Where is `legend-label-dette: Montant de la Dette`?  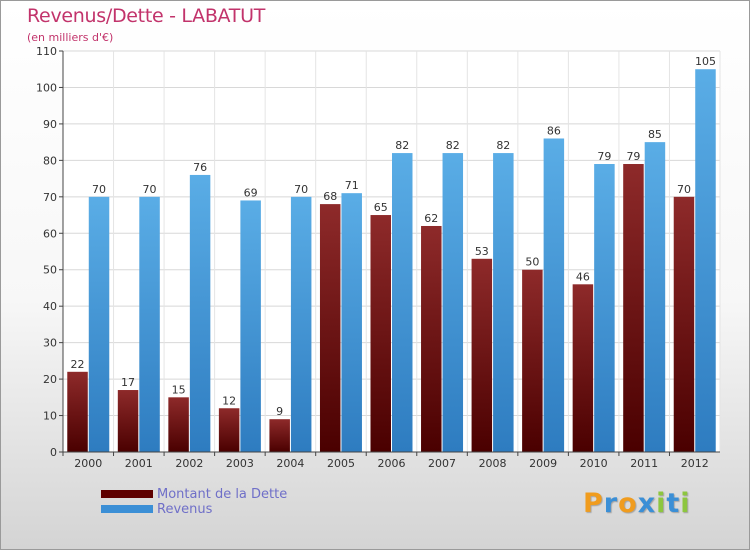 legend-label-dette: Montant de la Dette is located at coordinates (222, 494).